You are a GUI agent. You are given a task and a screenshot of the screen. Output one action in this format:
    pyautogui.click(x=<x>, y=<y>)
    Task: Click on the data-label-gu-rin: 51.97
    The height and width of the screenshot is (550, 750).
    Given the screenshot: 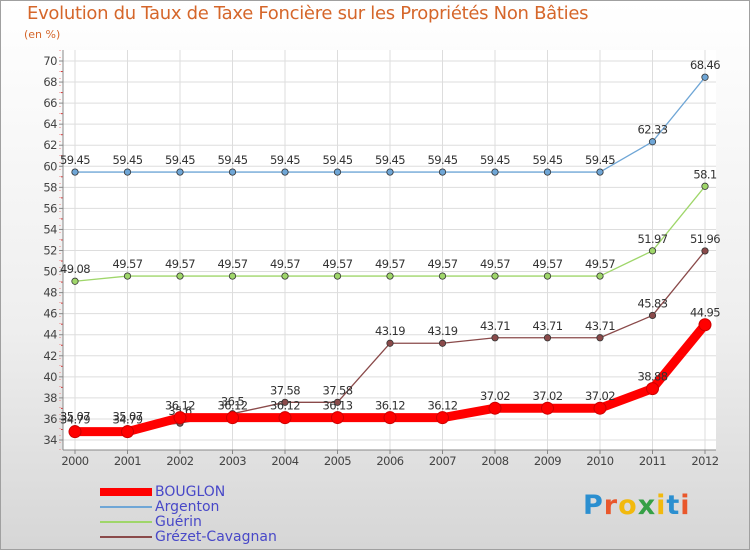 What is the action you would take?
    pyautogui.click(x=653, y=239)
    